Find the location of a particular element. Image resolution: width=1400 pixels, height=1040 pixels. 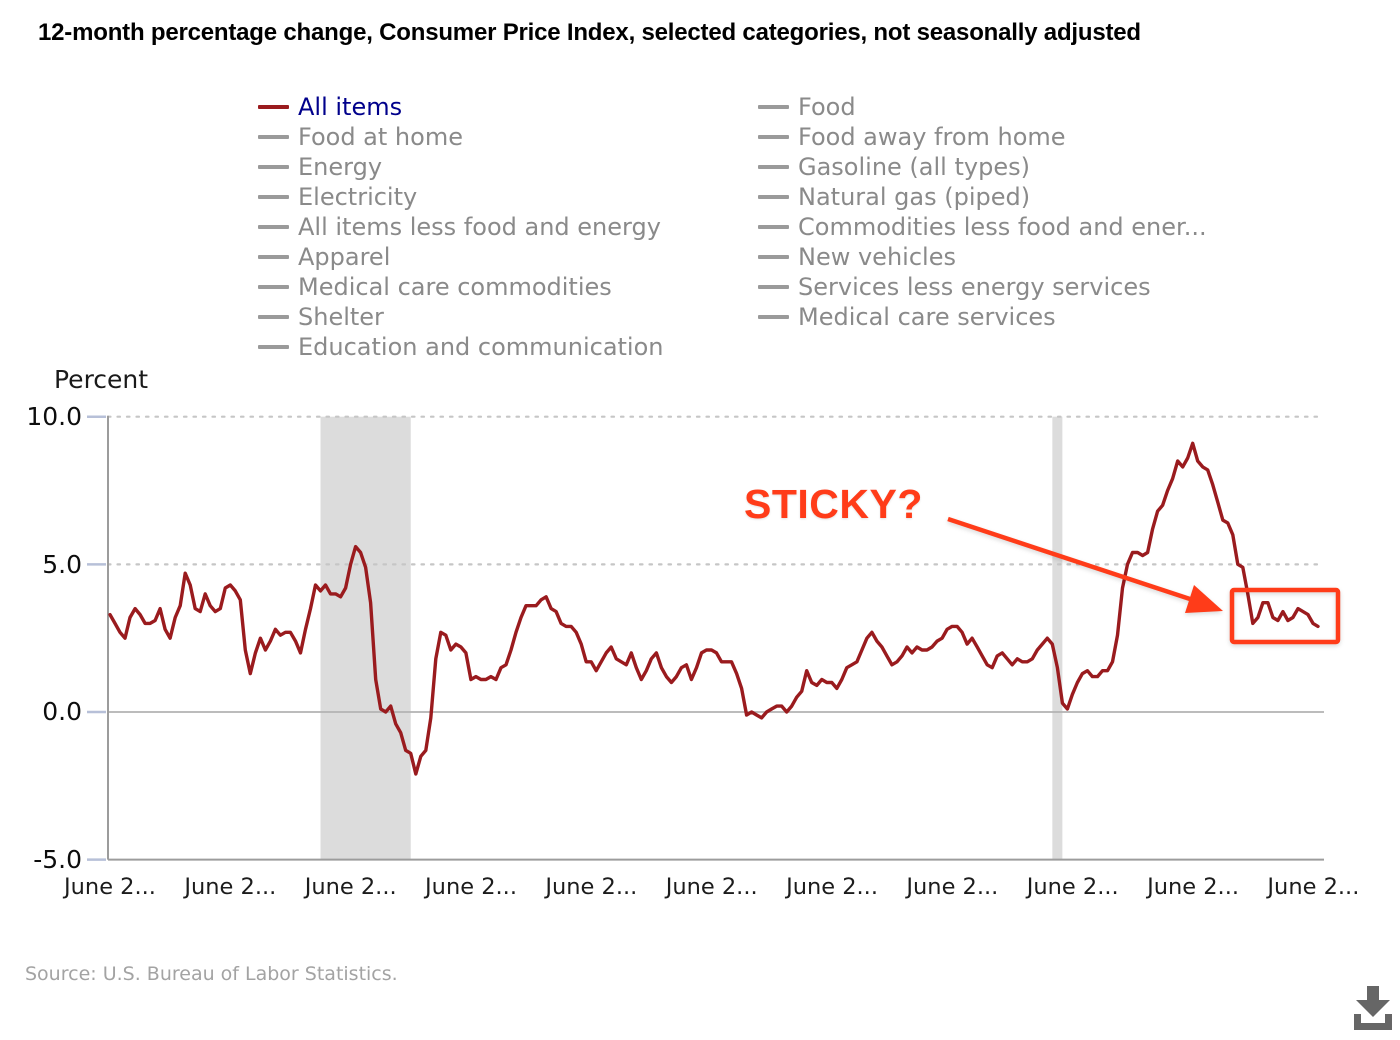

legend-item-natural-gas-piped: Natural gas (piped) is located at coordinates (982, 197).